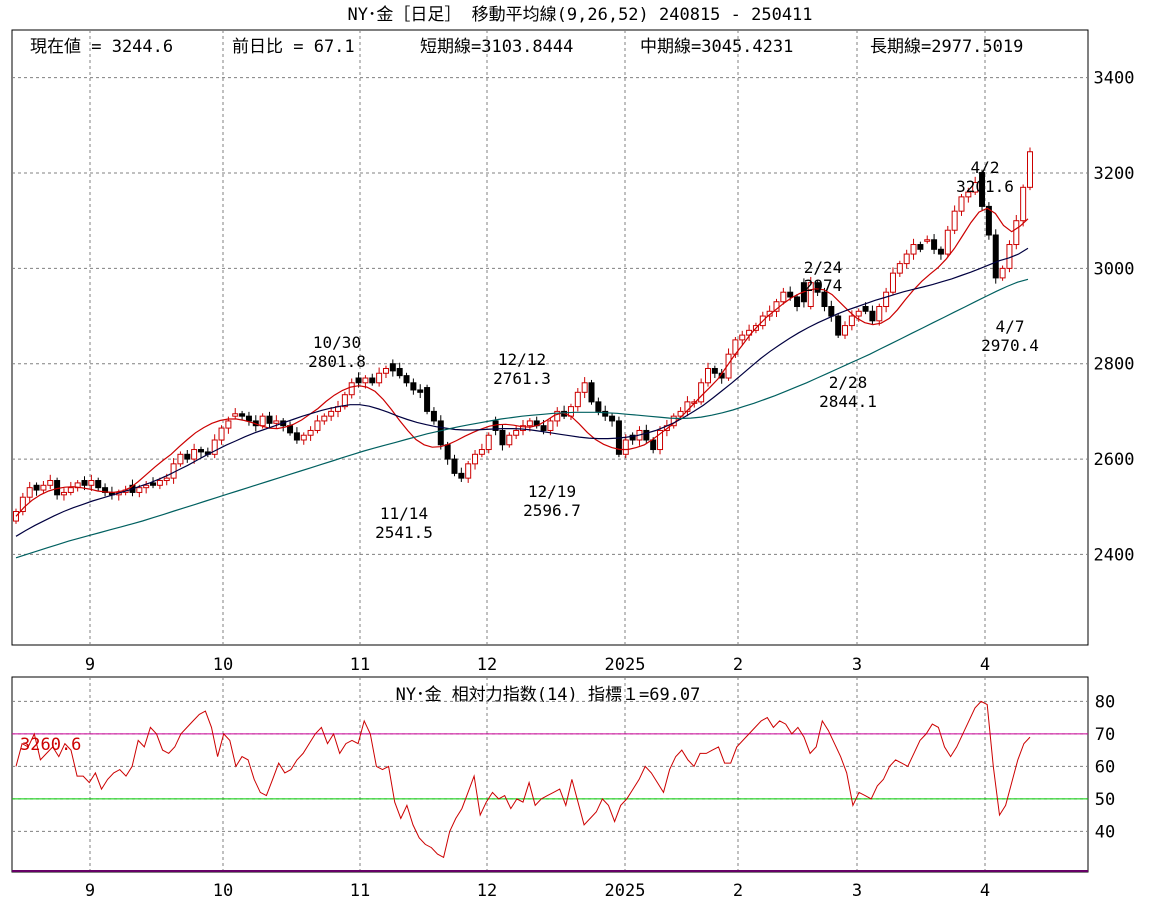  I want to click on annotation-value: 2761.3, so click(522, 378).